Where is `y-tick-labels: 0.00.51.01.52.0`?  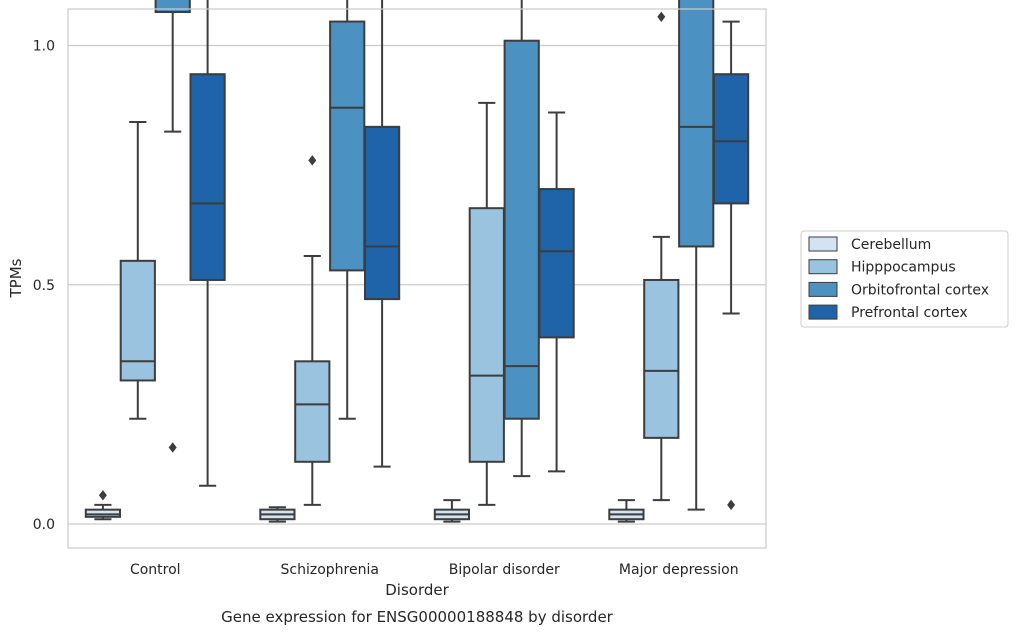 y-tick-labels: 0.00.51.01.52.0 is located at coordinates (44, 286).